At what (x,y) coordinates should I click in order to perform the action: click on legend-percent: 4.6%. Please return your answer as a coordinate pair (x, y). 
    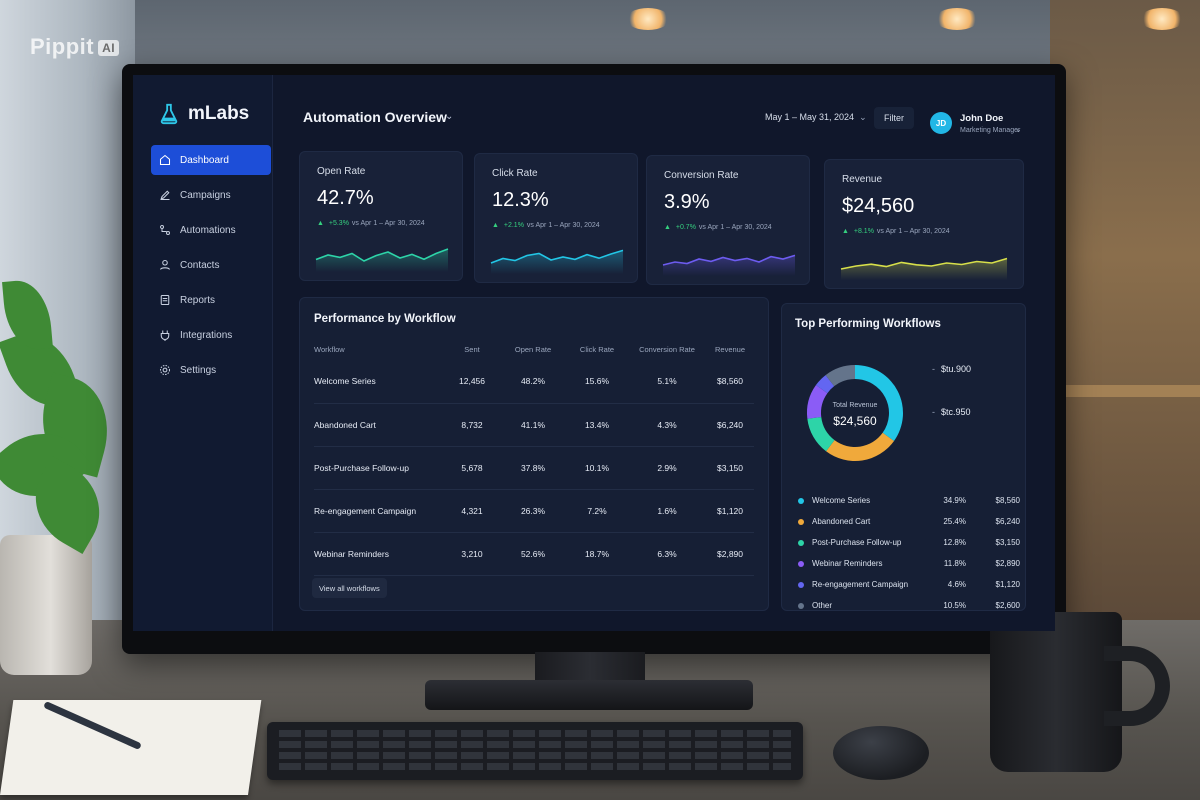
    Looking at the image, I should click on (956, 584).